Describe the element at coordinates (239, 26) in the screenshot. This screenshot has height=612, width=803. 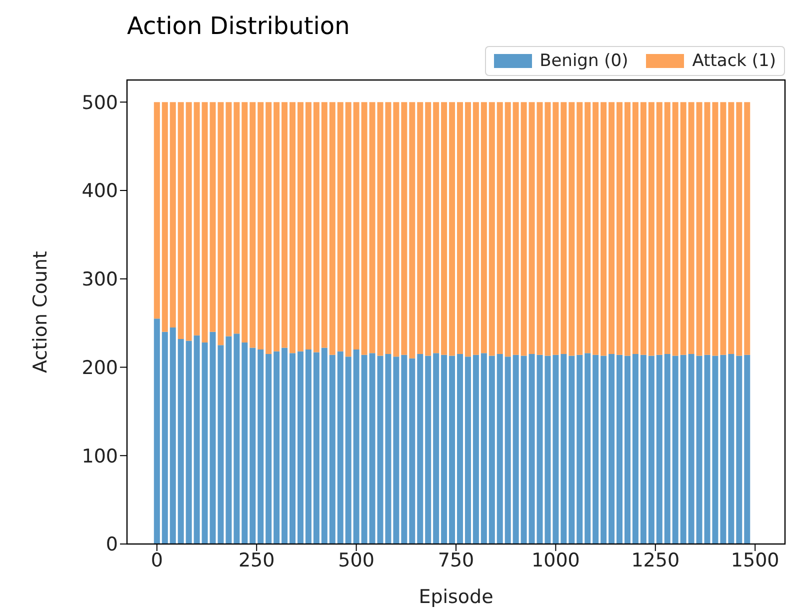
I see `chart-title: Action Distribution` at that location.